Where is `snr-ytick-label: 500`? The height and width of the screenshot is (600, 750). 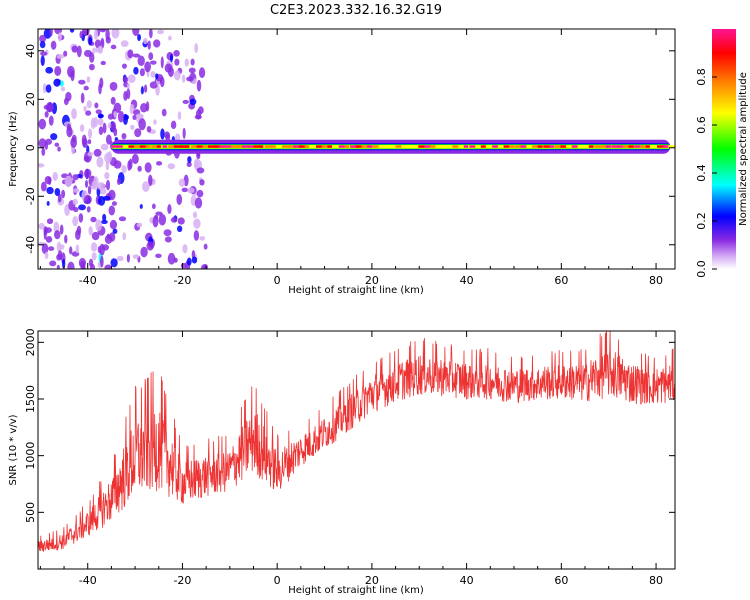 snr-ytick-label: 500 is located at coordinates (30, 512).